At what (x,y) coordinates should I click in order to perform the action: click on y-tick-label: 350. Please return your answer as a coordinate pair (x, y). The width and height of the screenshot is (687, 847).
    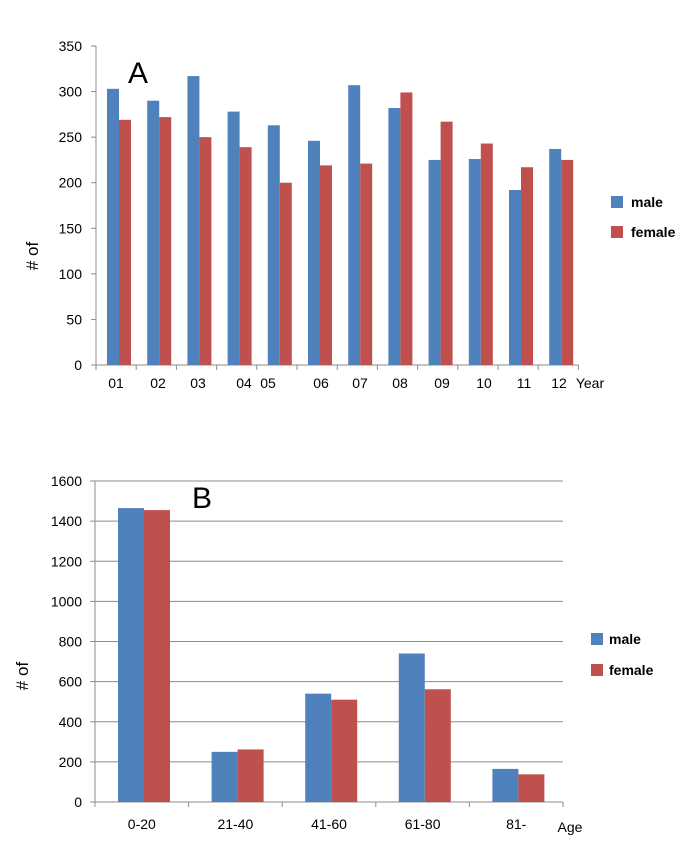
    Looking at the image, I should click on (71, 46).